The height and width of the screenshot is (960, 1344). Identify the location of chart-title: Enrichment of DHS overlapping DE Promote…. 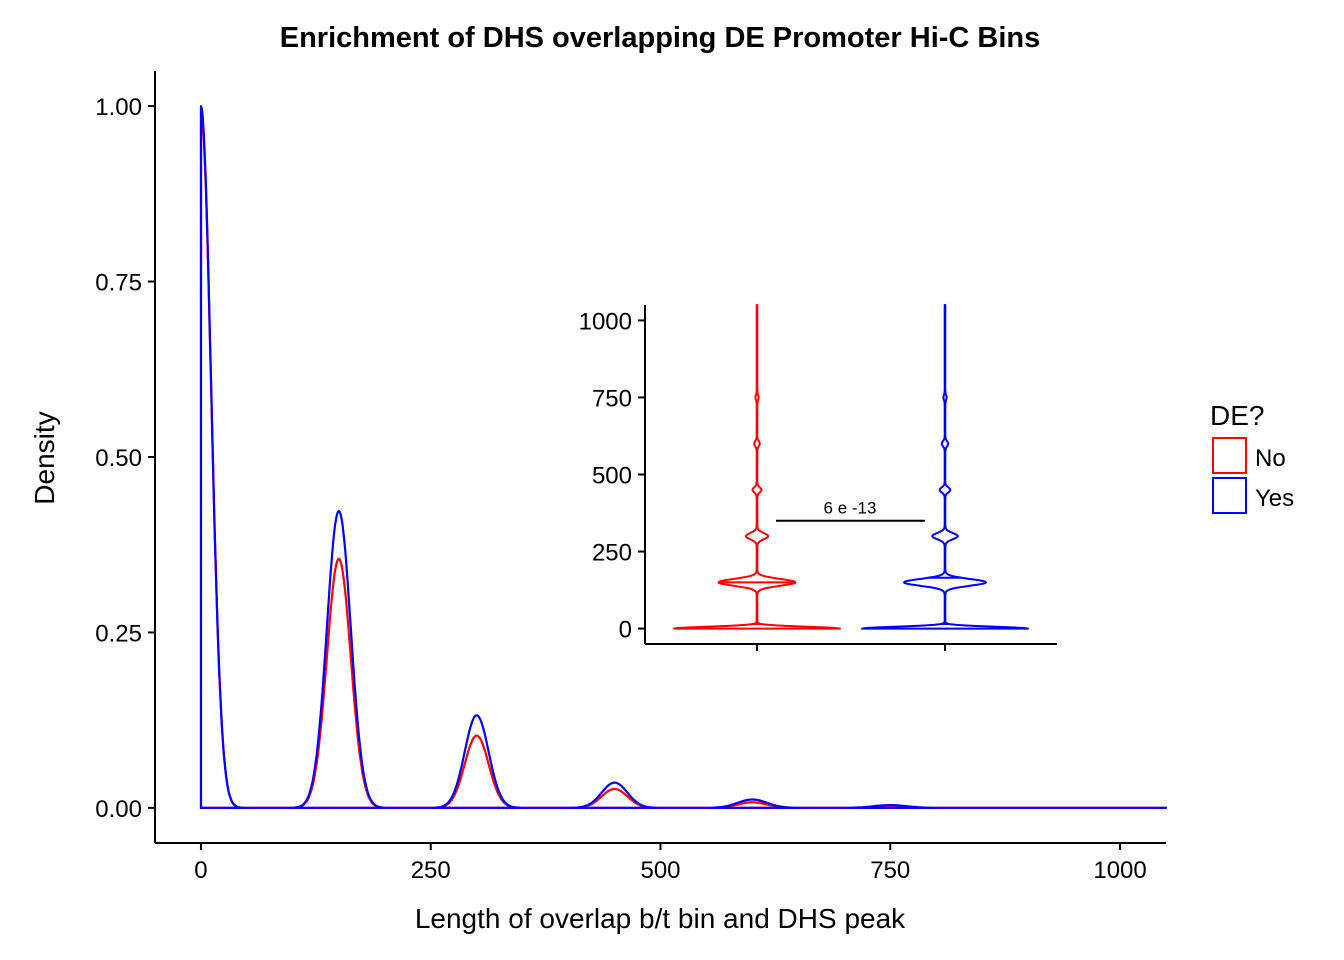
(660, 38).